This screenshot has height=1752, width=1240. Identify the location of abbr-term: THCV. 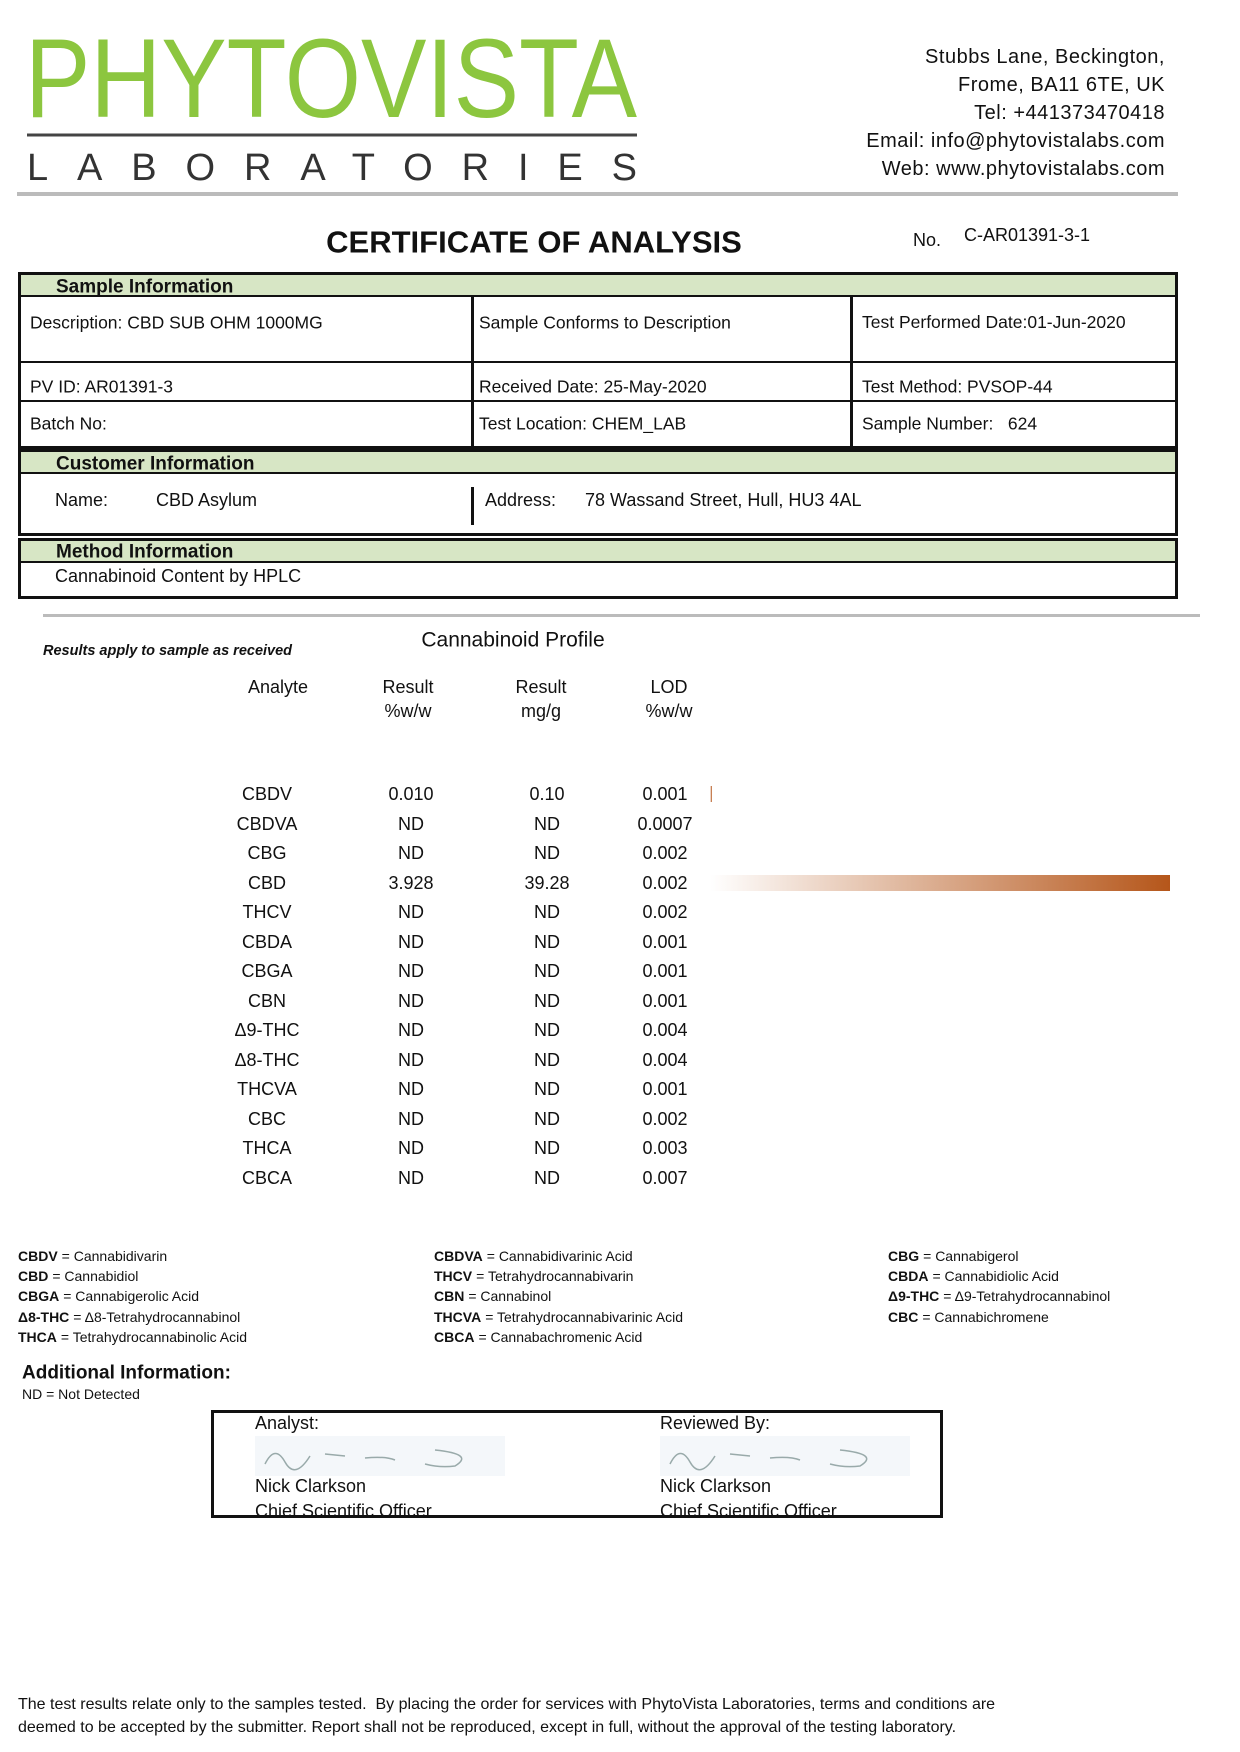
(453, 1276).